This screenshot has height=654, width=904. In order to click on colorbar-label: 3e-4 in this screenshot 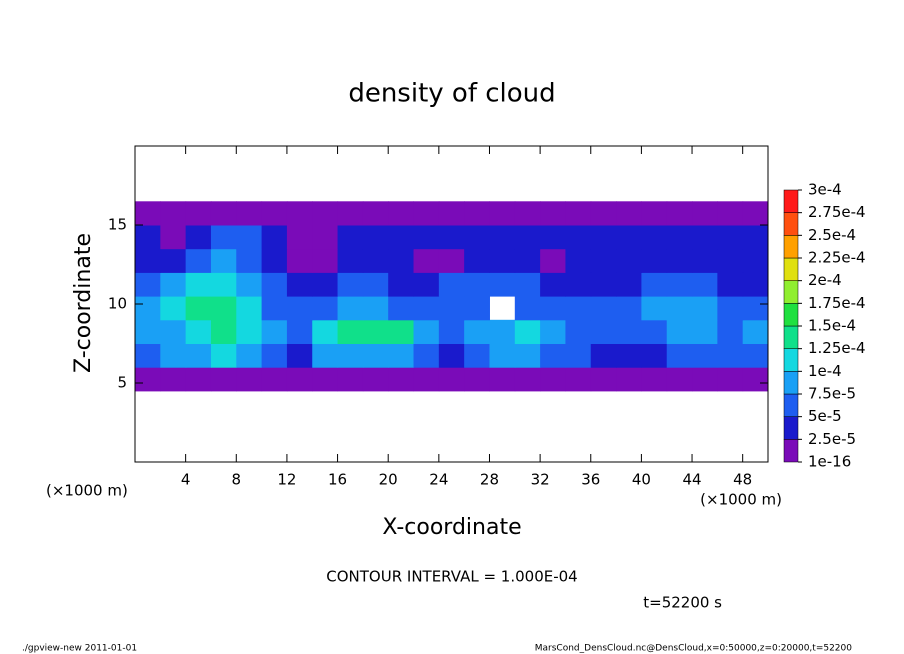, I will do `click(825, 190)`.